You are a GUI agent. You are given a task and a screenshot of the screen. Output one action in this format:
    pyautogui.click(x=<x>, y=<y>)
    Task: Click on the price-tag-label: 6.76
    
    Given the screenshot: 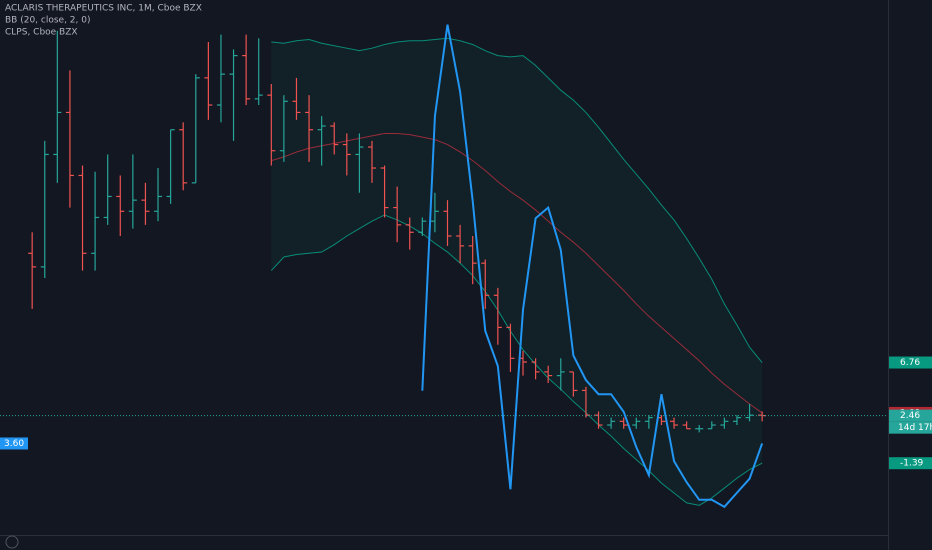 What is the action you would take?
    pyautogui.click(x=910, y=363)
    